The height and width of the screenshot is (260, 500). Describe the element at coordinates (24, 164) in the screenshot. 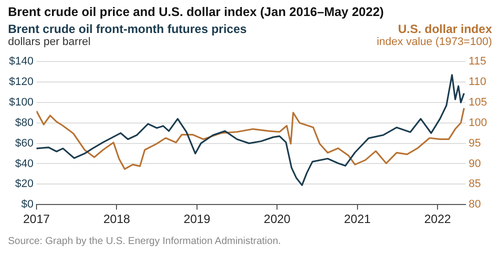

I see `y-tick-label: $40` at that location.